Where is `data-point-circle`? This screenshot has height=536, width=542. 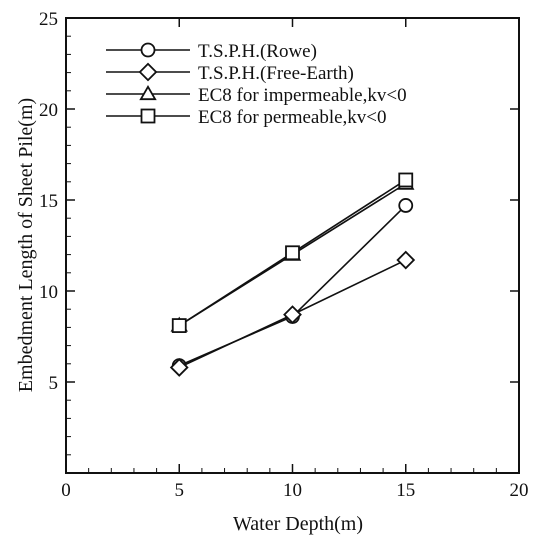
data-point-circle is located at coordinates (406, 205).